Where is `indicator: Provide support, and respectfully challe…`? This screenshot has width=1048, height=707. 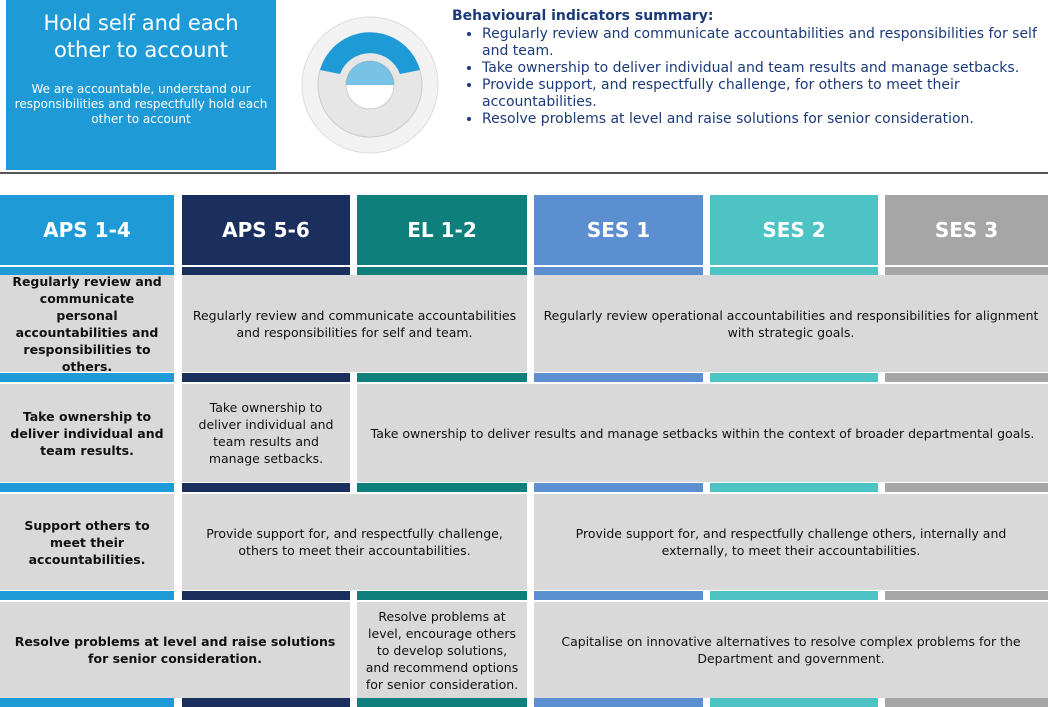
indicator: Provide support, and respectfully challe… is located at coordinates (765, 94).